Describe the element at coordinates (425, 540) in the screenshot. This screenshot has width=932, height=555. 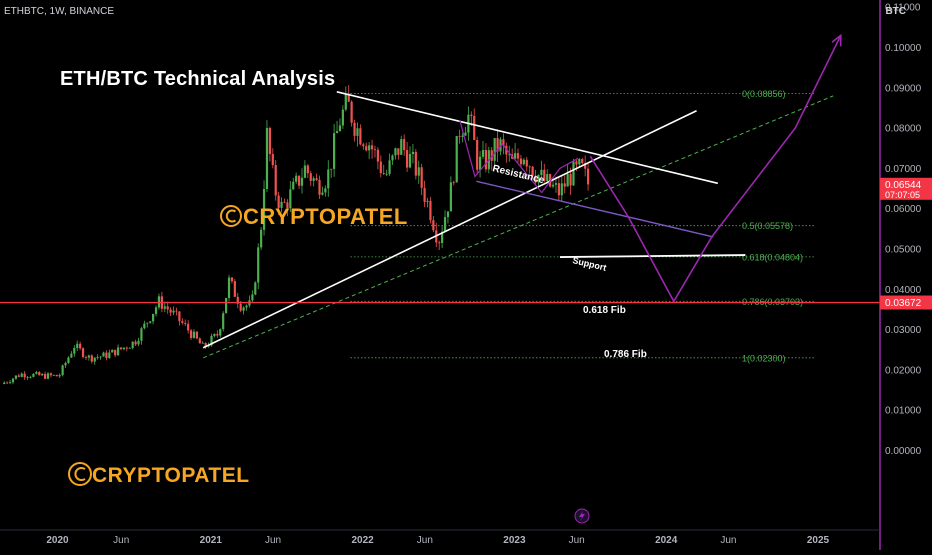
I see `time-tick-label: Jun` at that location.